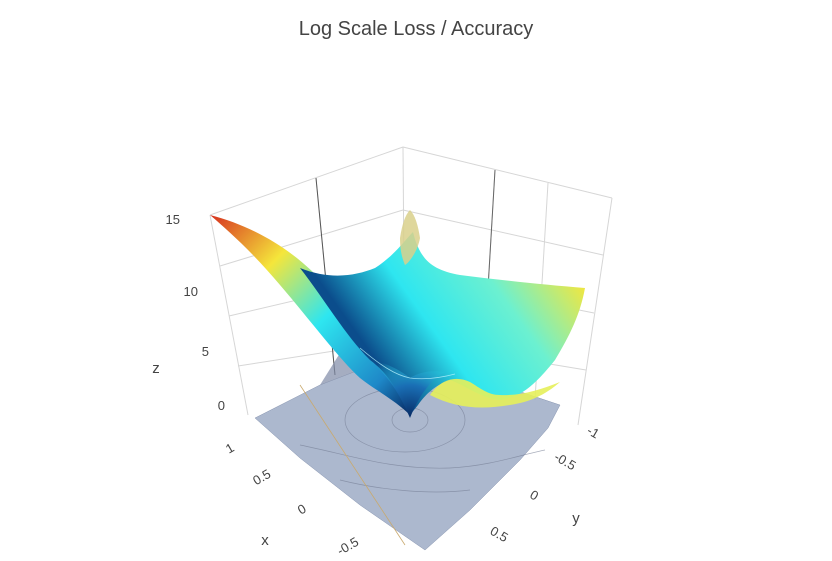 The width and height of the screenshot is (832, 561). I want to click on x-tick-label: -0.5, so click(347, 546).